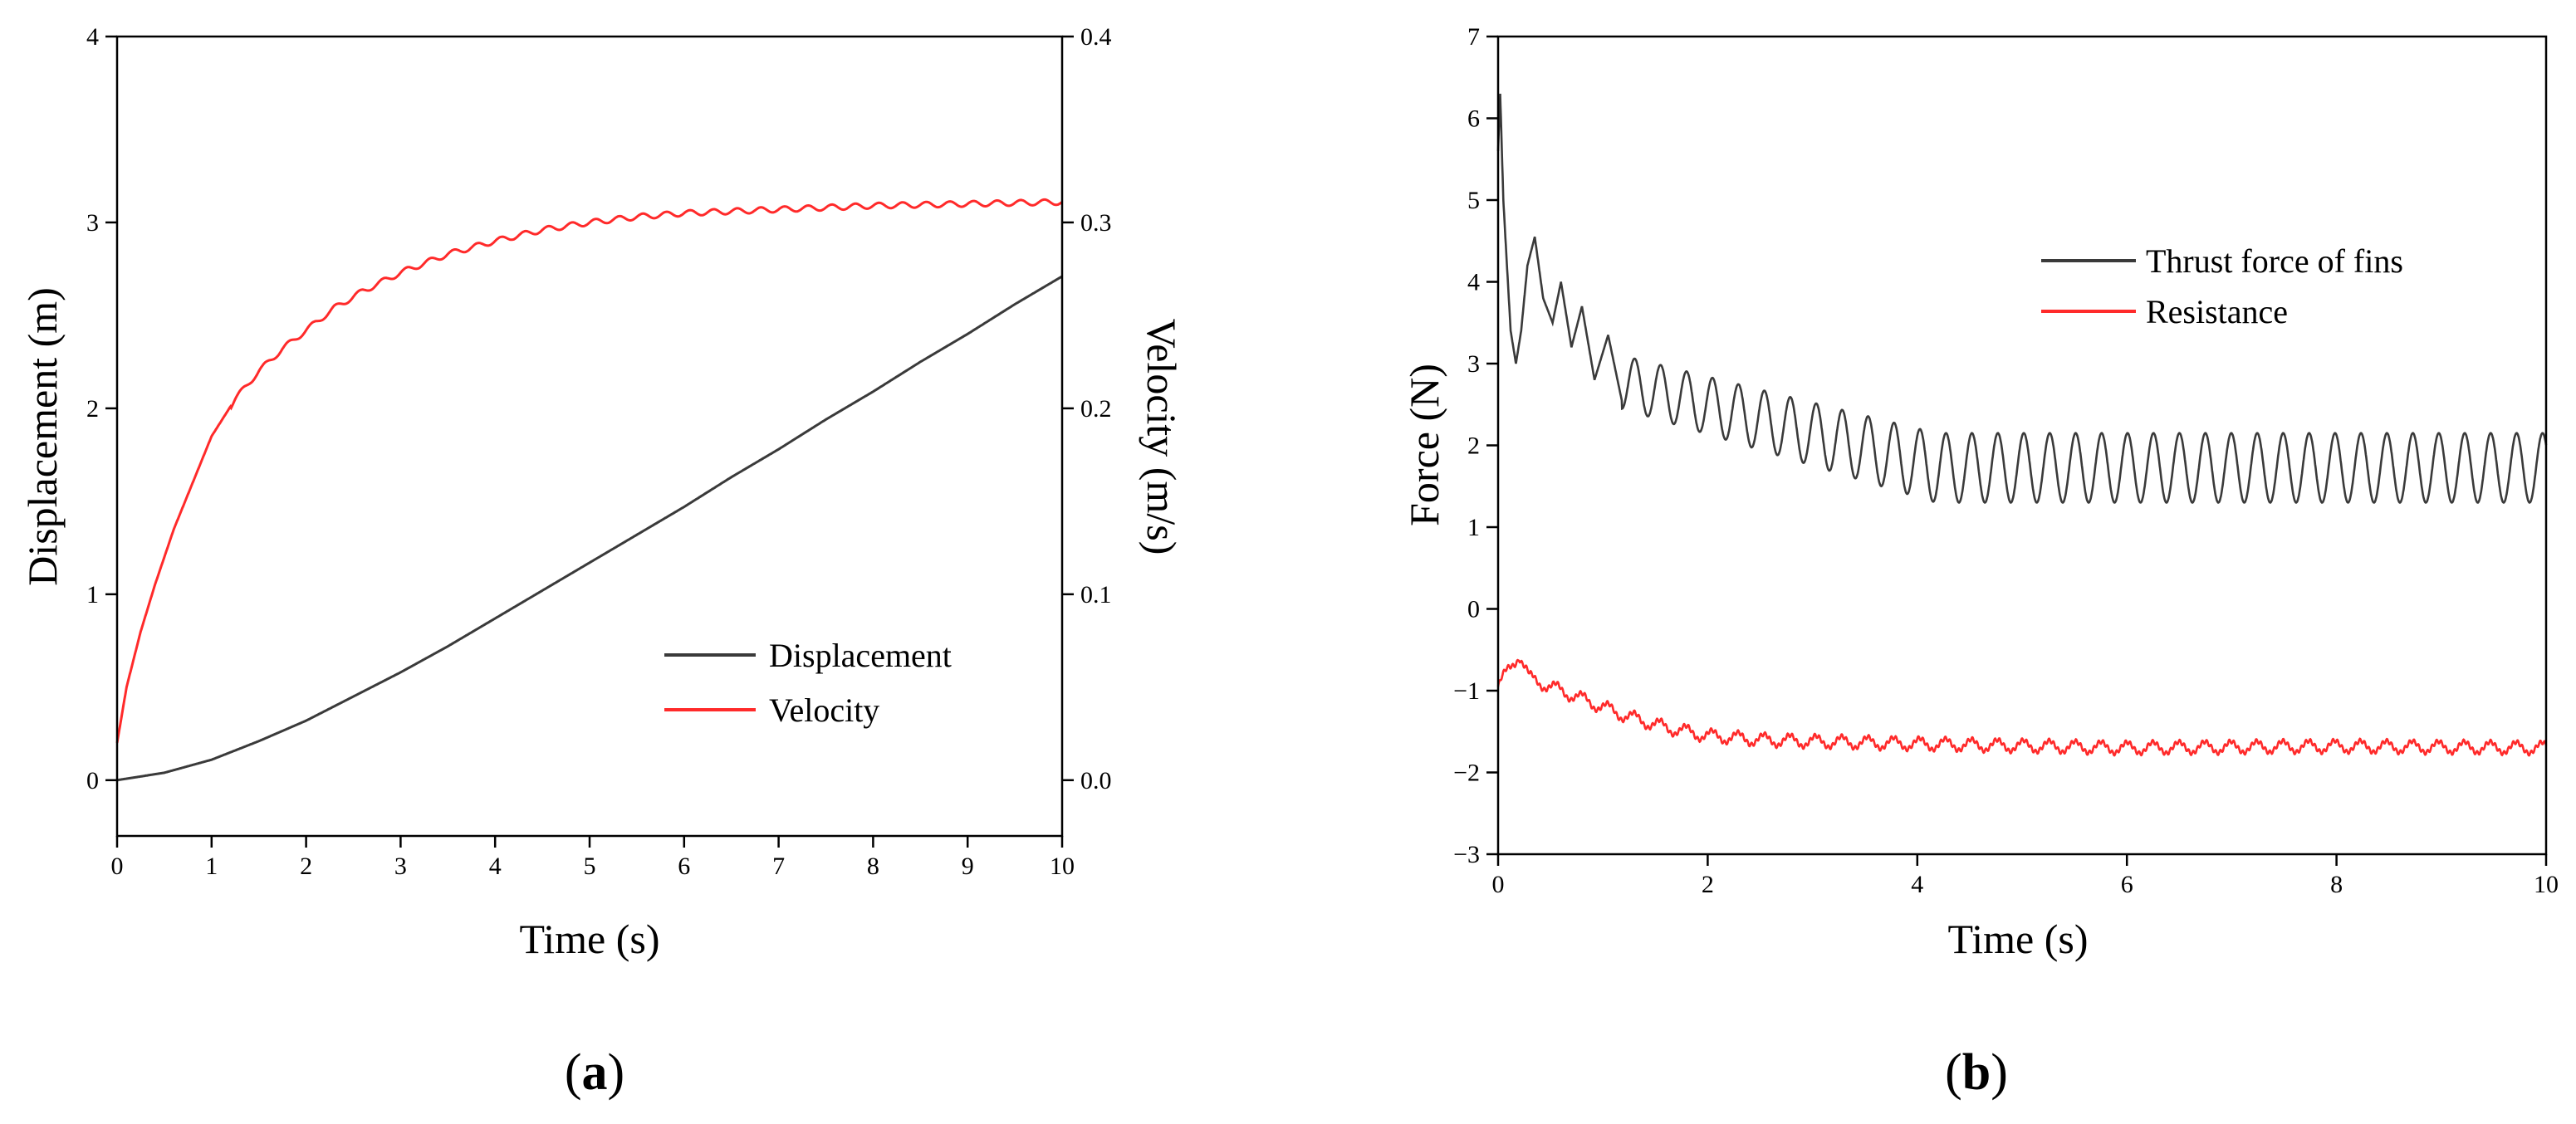 This screenshot has height=1124, width=2576. I want to click on legend-label-velocity: Velocity, so click(824, 710).